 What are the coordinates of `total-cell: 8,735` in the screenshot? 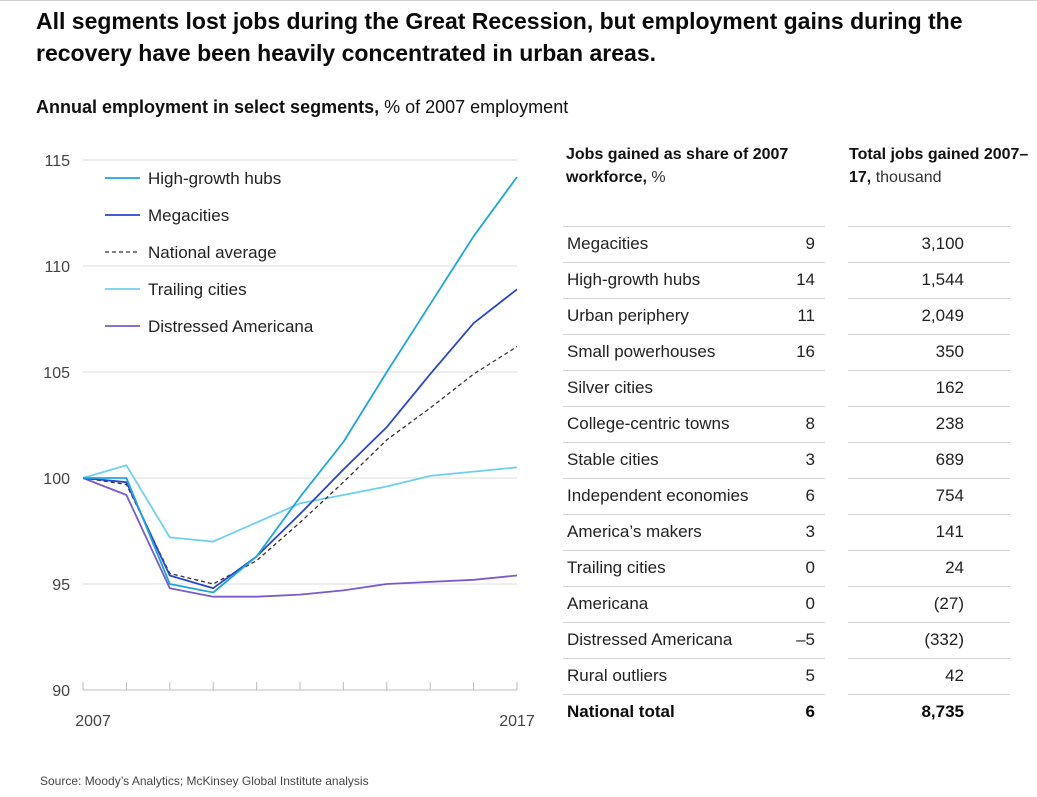 It's located at (929, 712).